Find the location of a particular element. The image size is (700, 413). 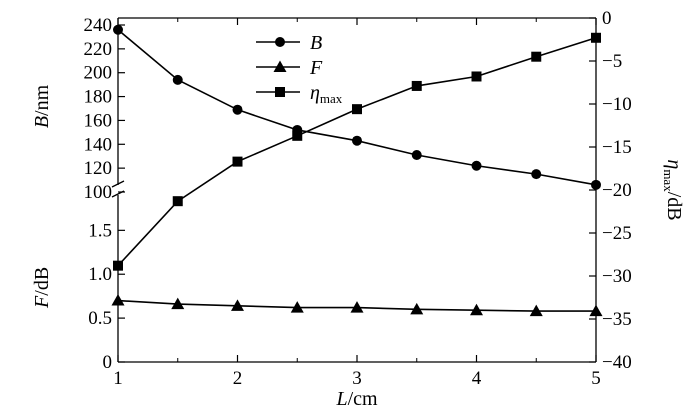

eta-axis-label: ηmax/dB is located at coordinates (673, 189).